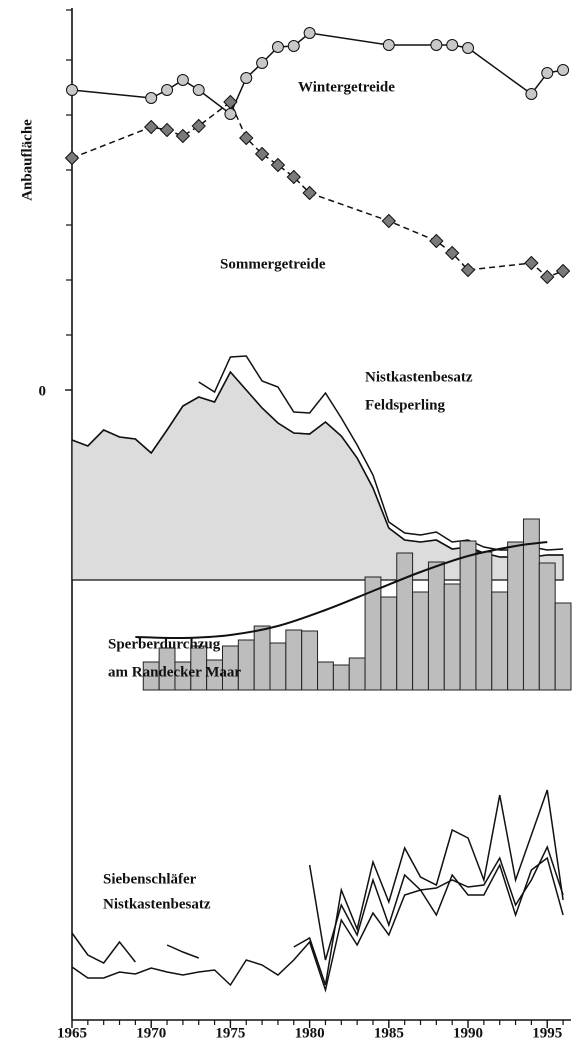 This screenshot has height=1040, width=588. Describe the element at coordinates (273, 264) in the screenshot. I see `annotation: Sommergetreide` at that location.